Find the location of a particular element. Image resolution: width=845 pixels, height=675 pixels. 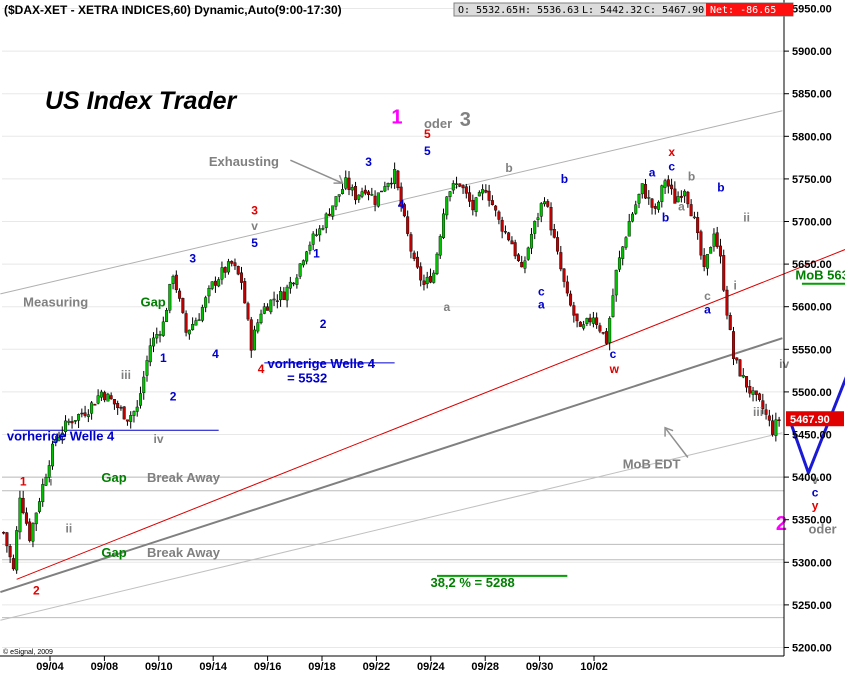

y-tick-label: 5300.00 is located at coordinates (812, 563).